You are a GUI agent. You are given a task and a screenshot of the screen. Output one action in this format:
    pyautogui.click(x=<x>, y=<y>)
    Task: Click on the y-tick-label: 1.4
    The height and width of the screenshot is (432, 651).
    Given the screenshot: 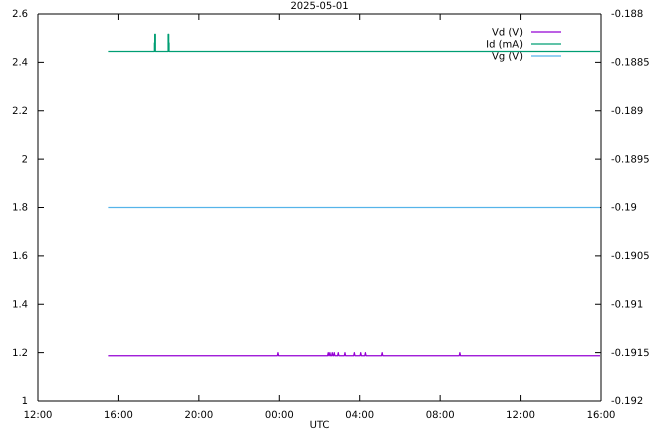 What is the action you would take?
    pyautogui.click(x=20, y=304)
    